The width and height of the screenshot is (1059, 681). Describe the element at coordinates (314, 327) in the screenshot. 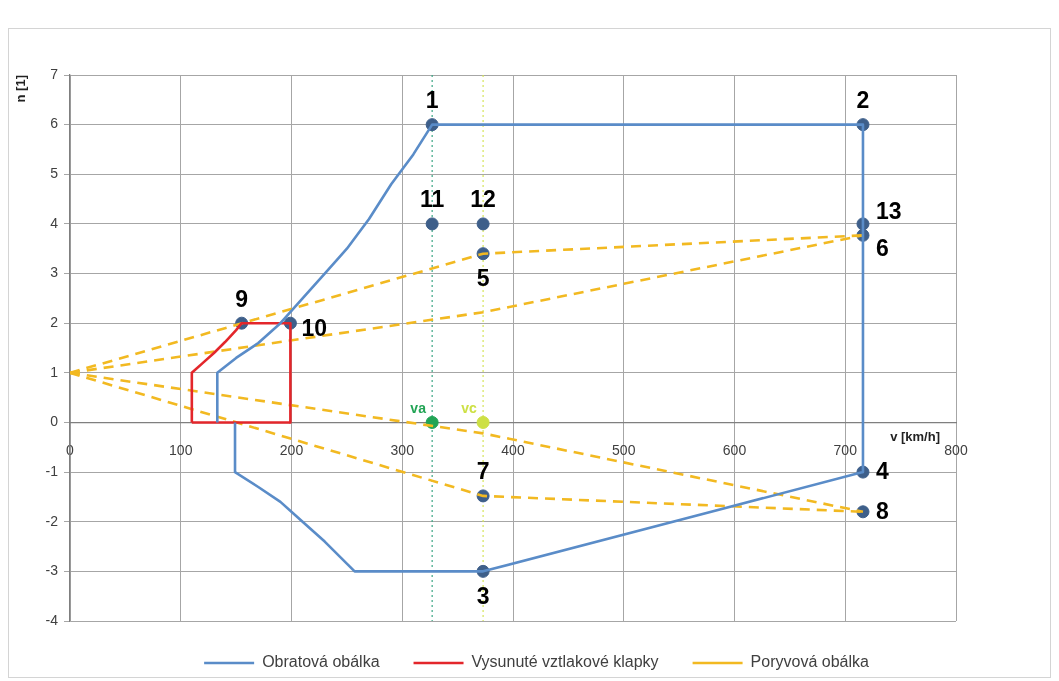

I see `annotation: 10` at that location.